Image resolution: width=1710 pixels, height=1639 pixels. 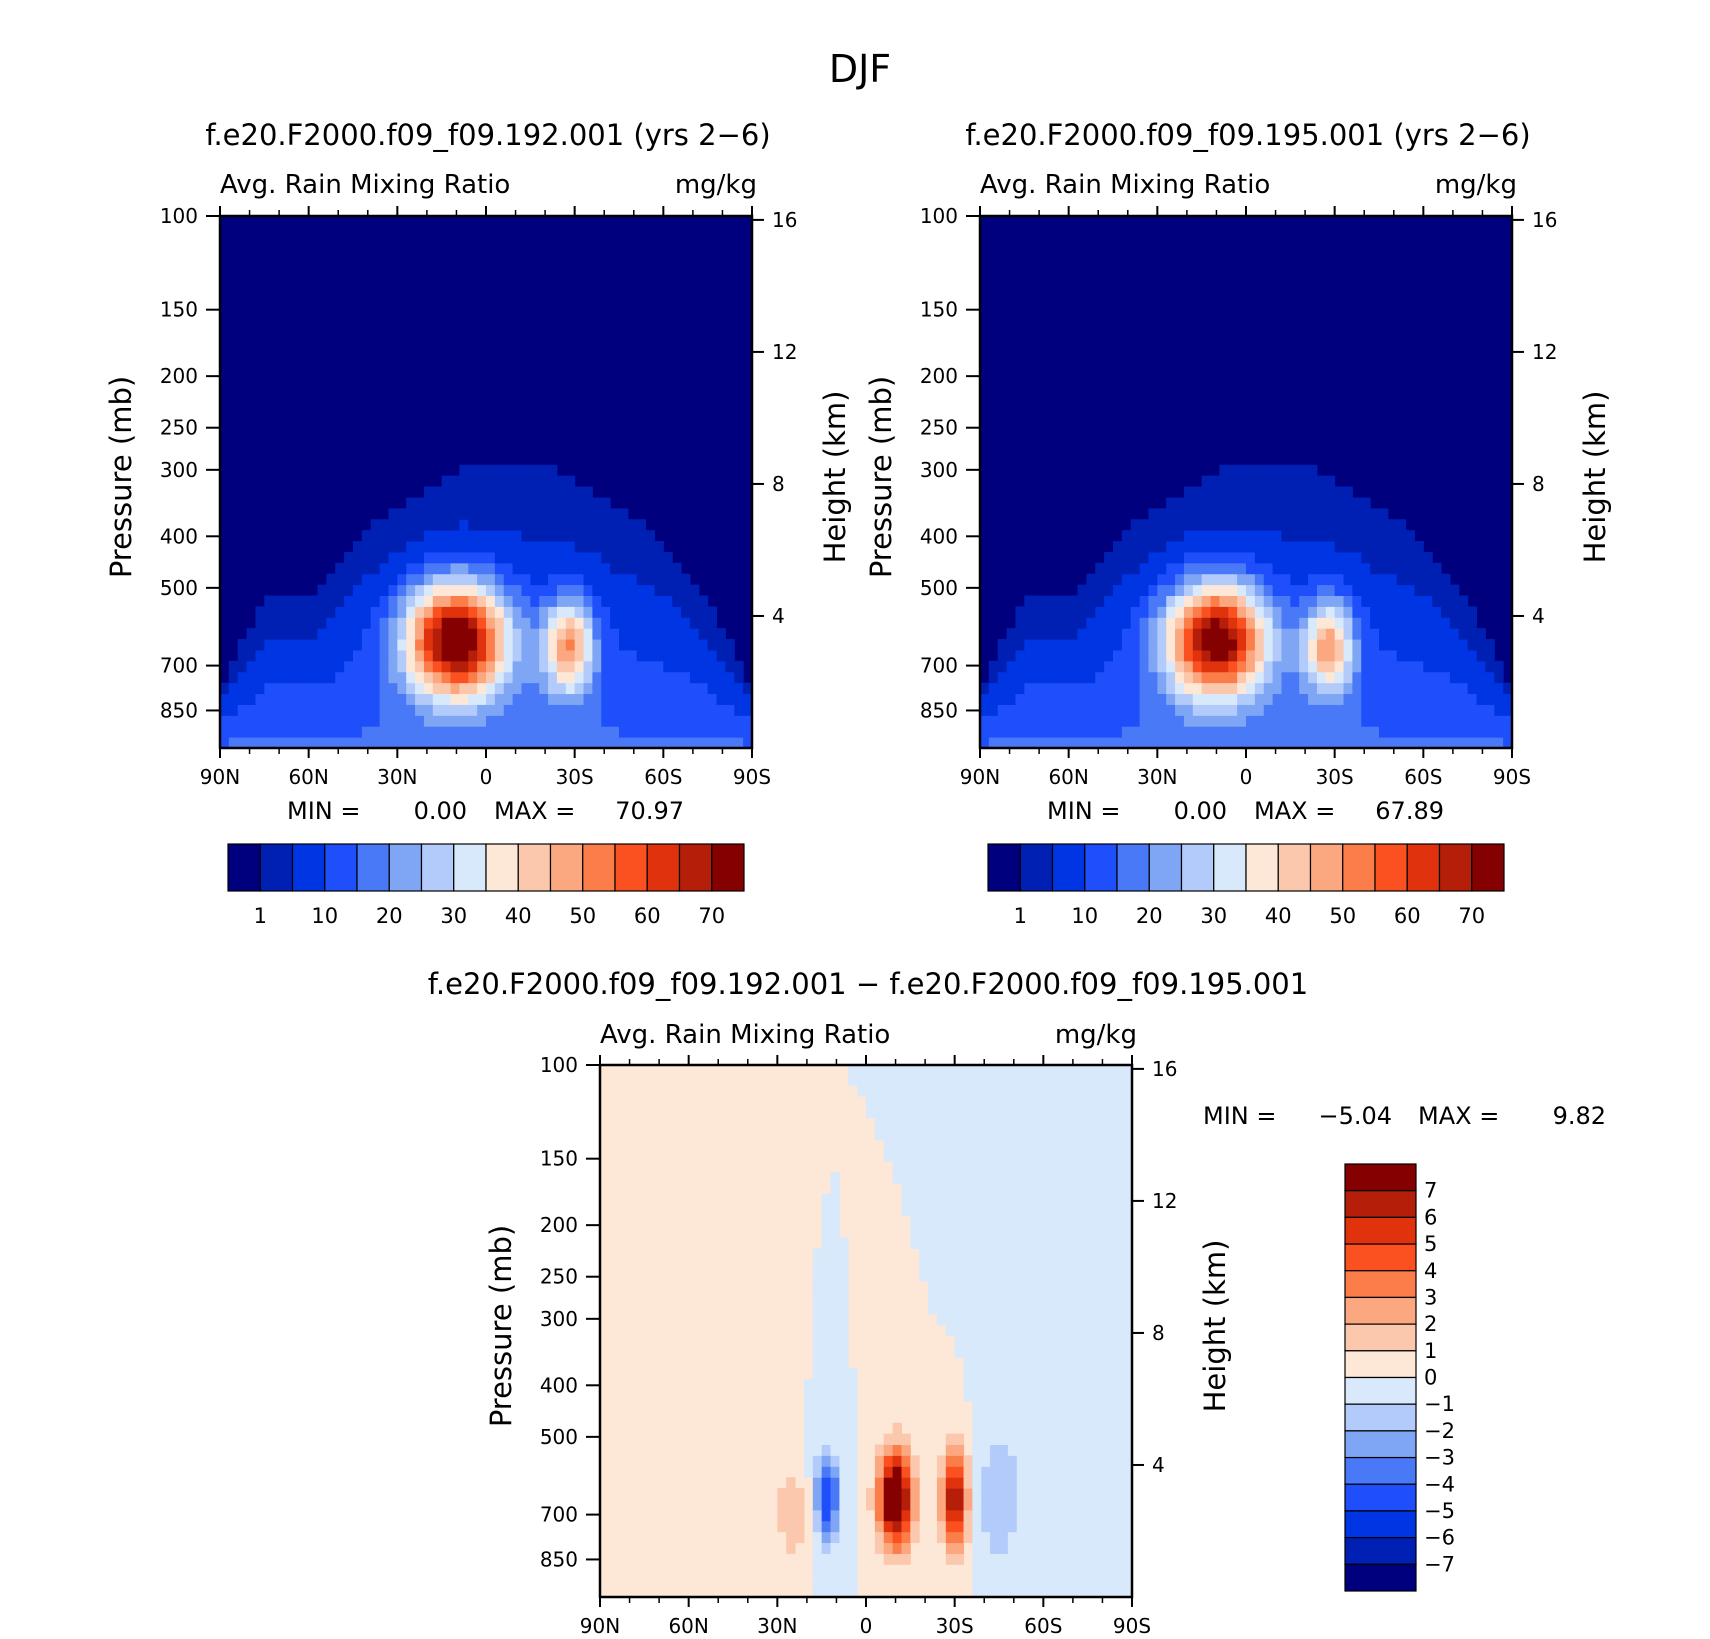 What do you see at coordinates (440, 811) in the screenshot?
I see `panel-1-min-value: 0.00` at bounding box center [440, 811].